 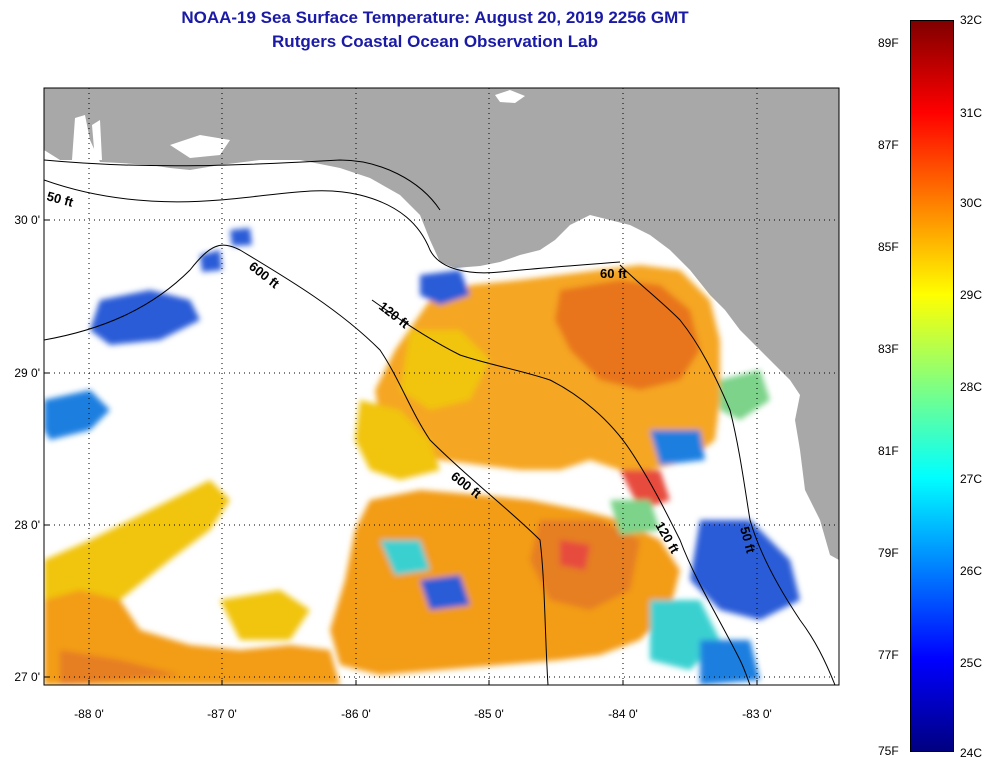 What do you see at coordinates (888, 43) in the screenshot?
I see `colorbar-fahrenheit-label: 89F` at bounding box center [888, 43].